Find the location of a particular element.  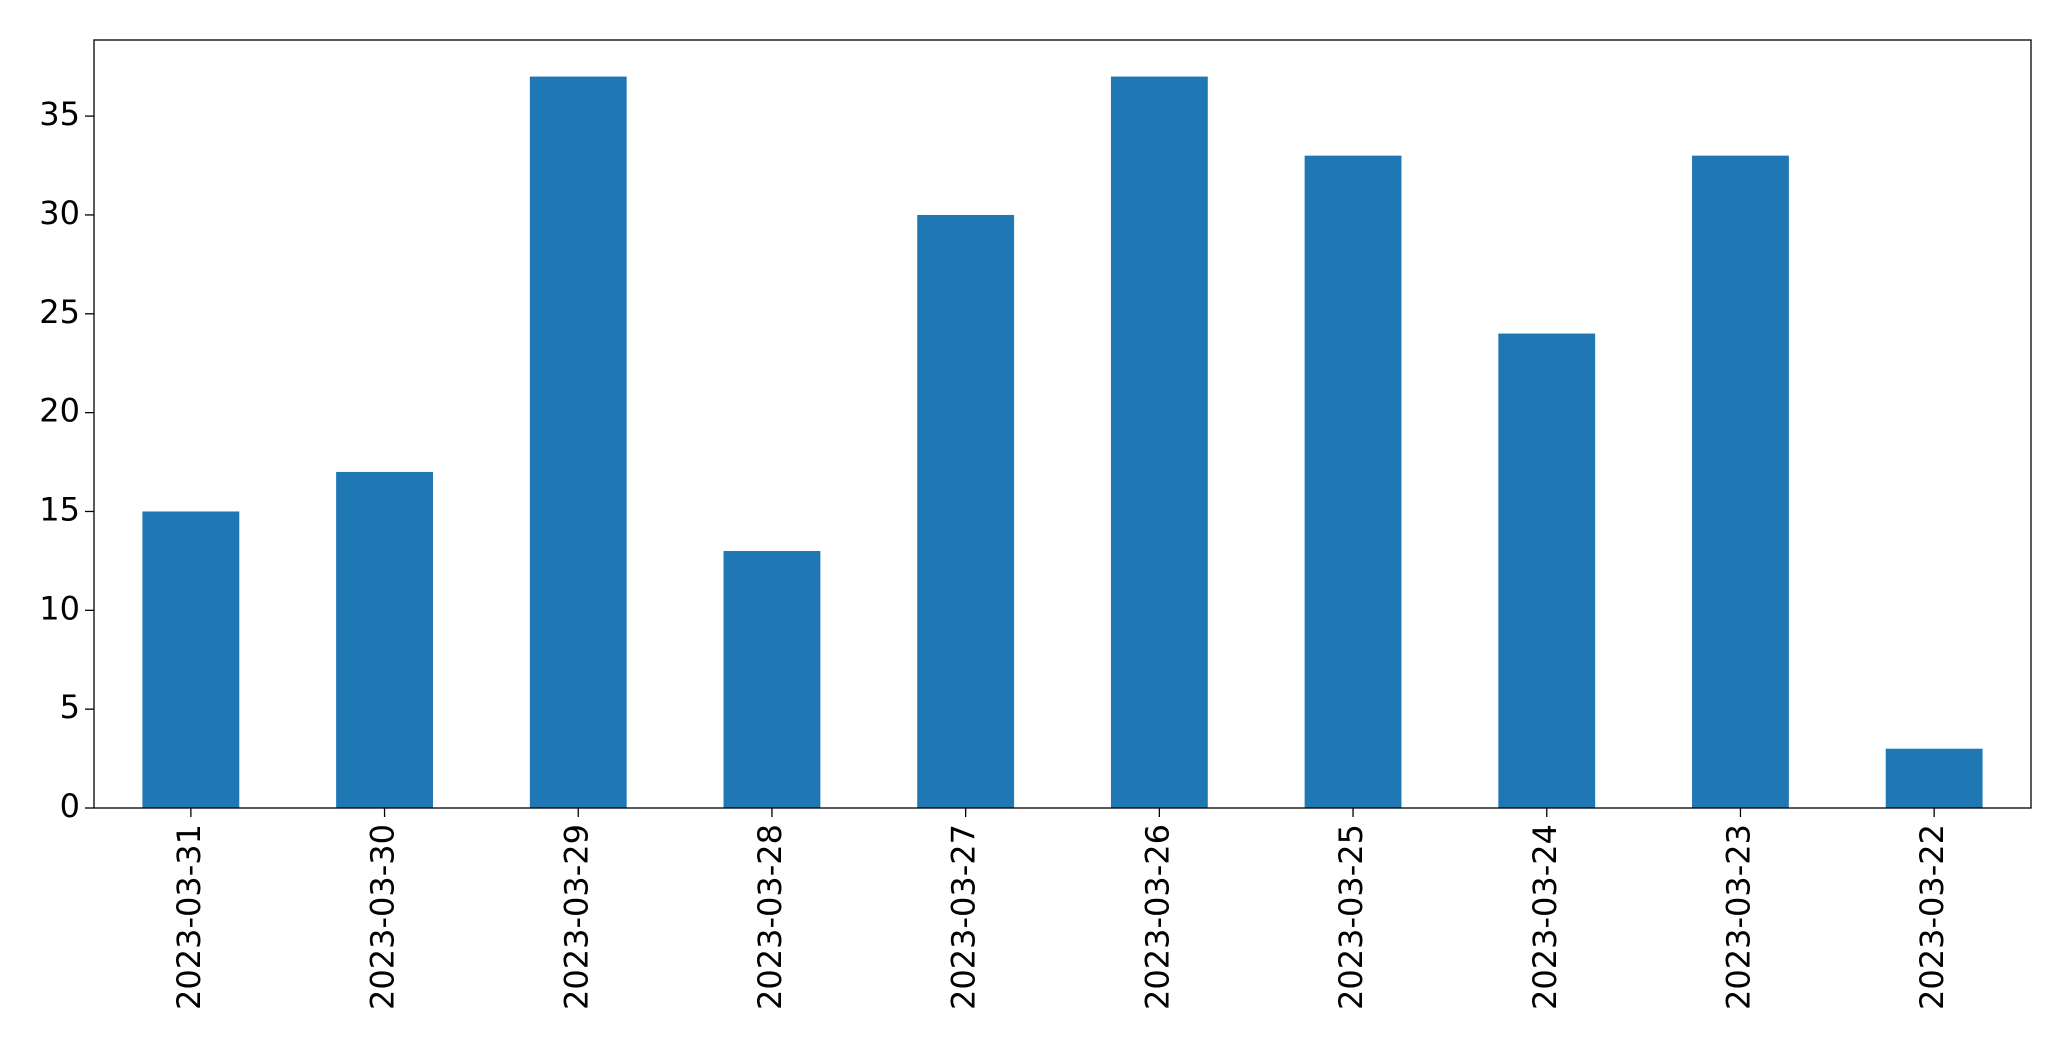

x-tick-label: 2023-03-25 is located at coordinates (1351, 917).